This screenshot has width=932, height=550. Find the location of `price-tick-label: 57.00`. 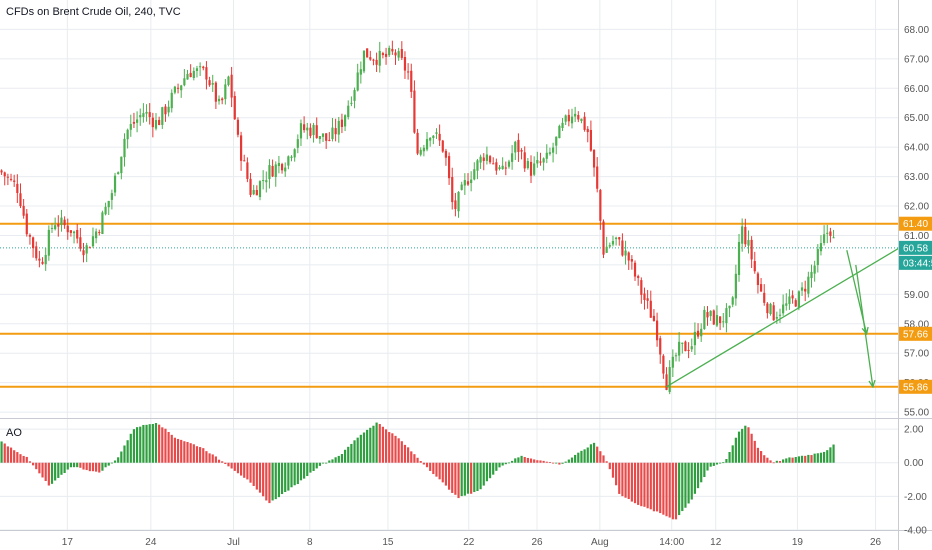

price-tick-label: 57.00 is located at coordinates (916, 354).